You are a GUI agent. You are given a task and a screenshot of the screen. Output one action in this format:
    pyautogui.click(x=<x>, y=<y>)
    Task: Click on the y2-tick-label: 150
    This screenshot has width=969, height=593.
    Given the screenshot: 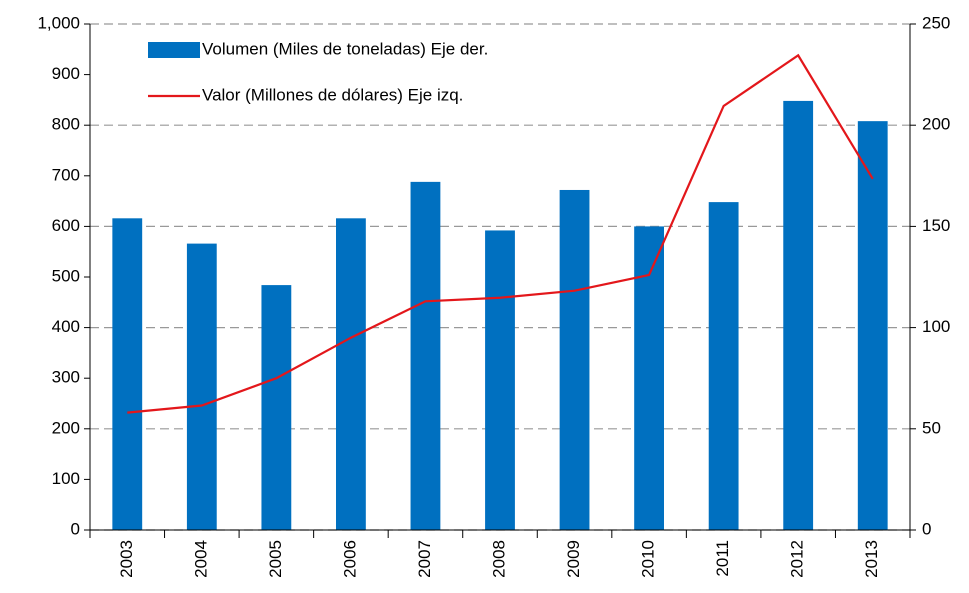 What is the action you would take?
    pyautogui.click(x=936, y=225)
    